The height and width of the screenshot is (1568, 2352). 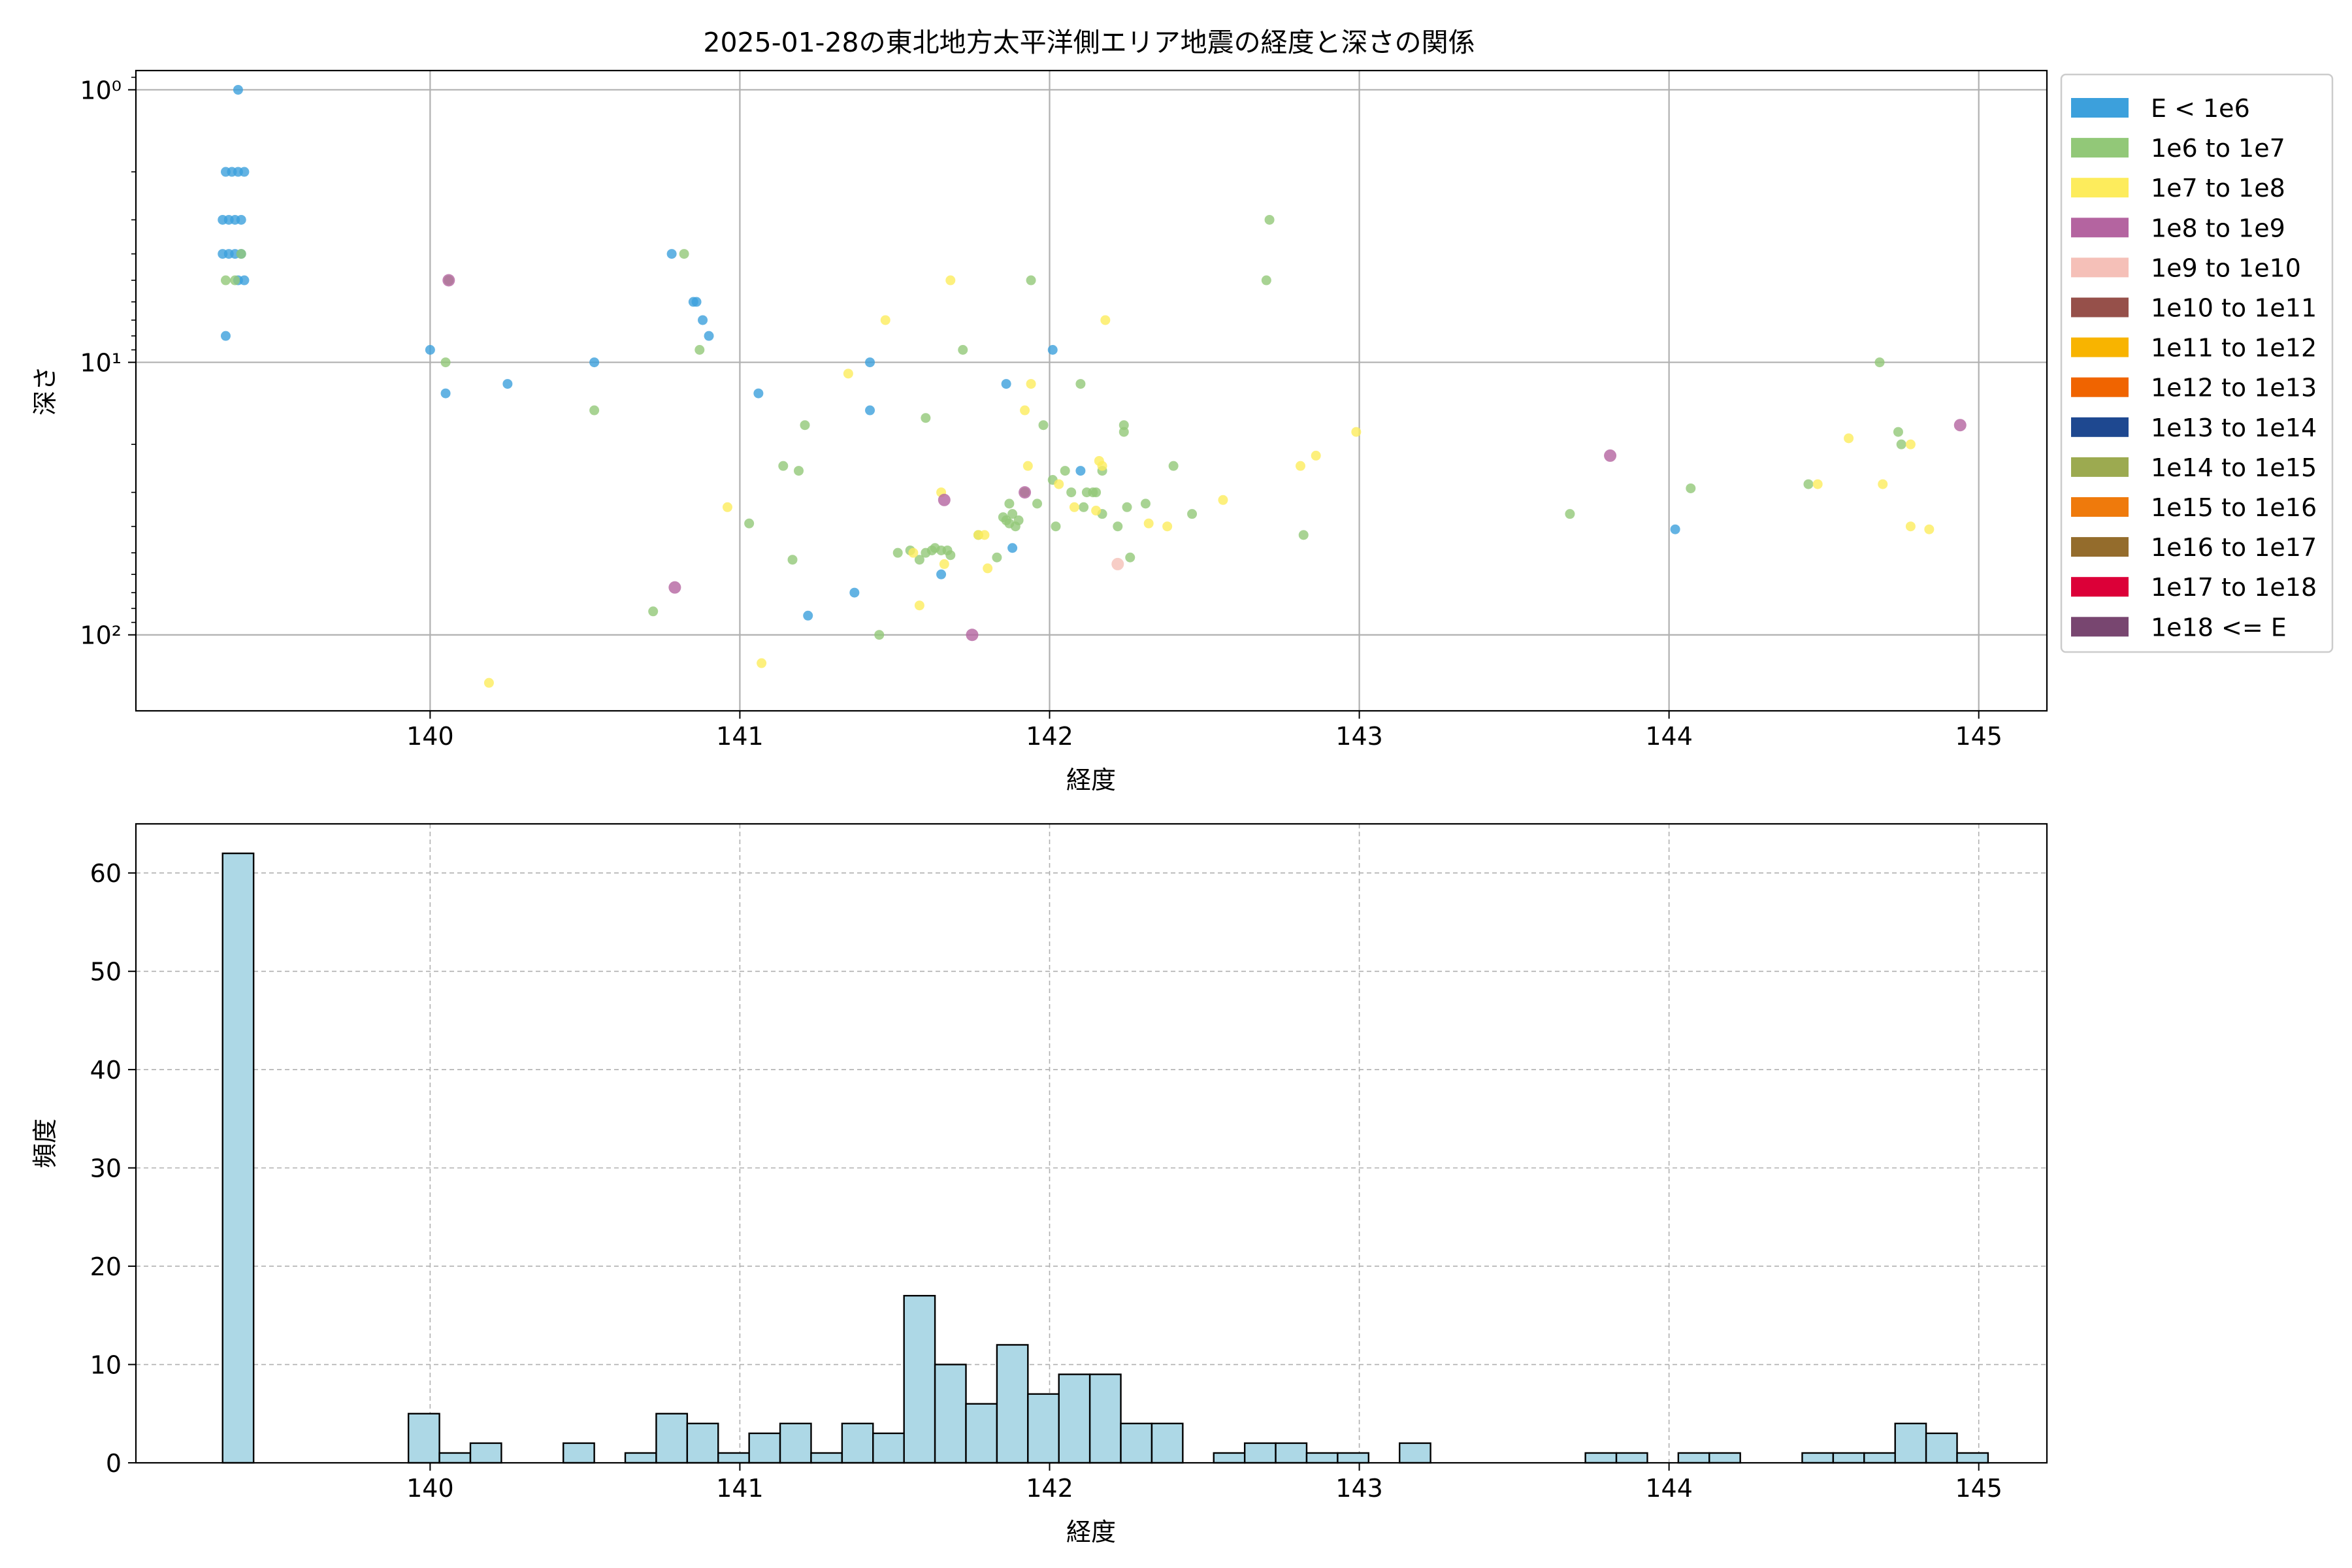 I want to click on x-tick-label: 142, so click(x=1049, y=1488).